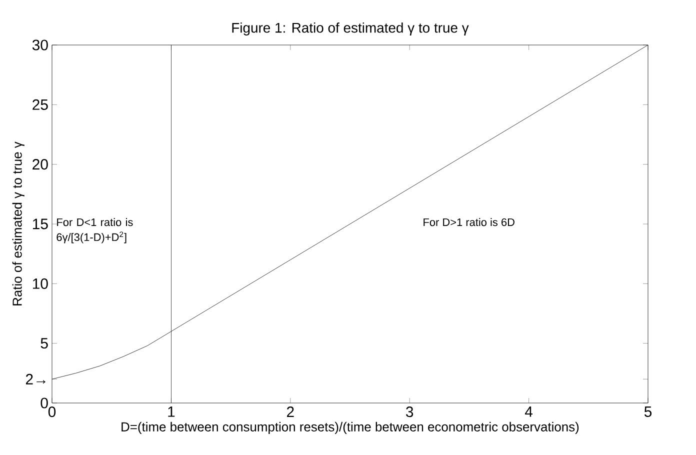  What do you see at coordinates (648, 411) in the screenshot?
I see `x-tick-label: 5` at bounding box center [648, 411].